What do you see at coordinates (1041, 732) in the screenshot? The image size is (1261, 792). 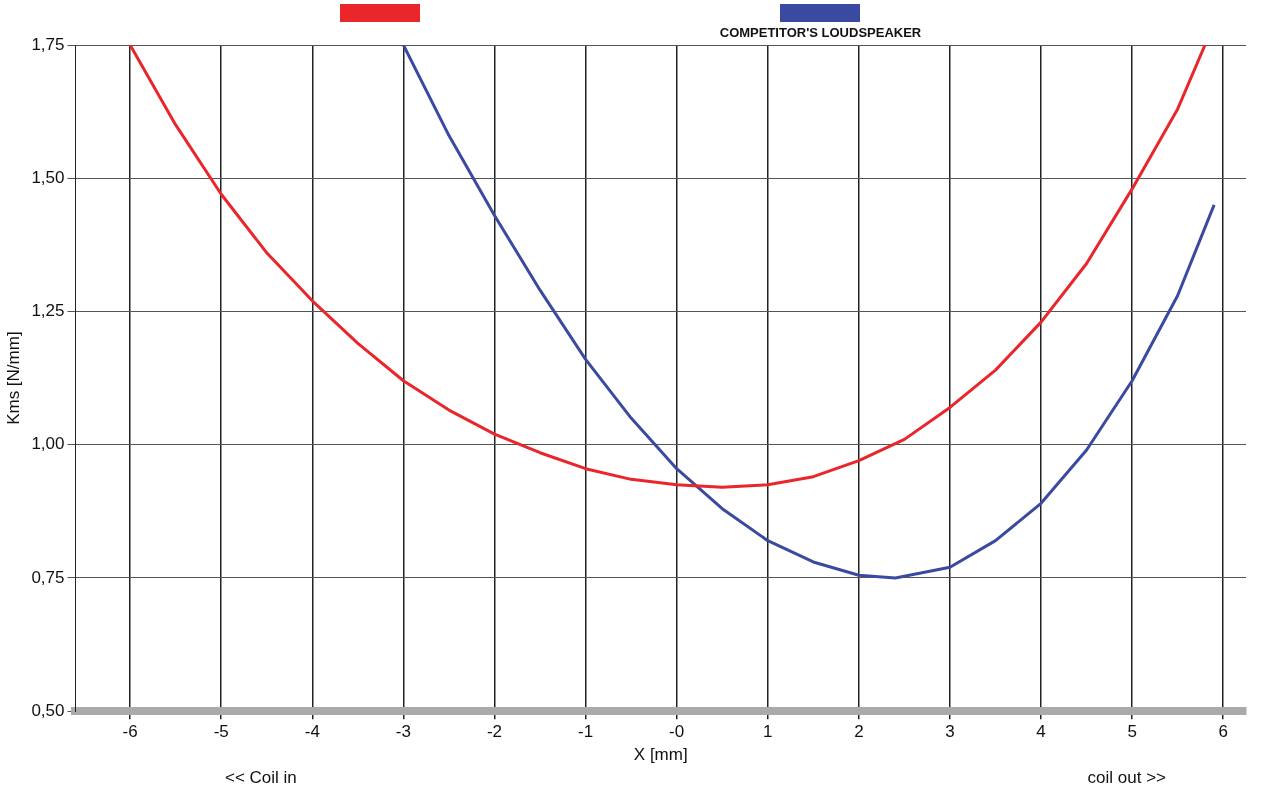 I see `x-tick-label: 4` at bounding box center [1041, 732].